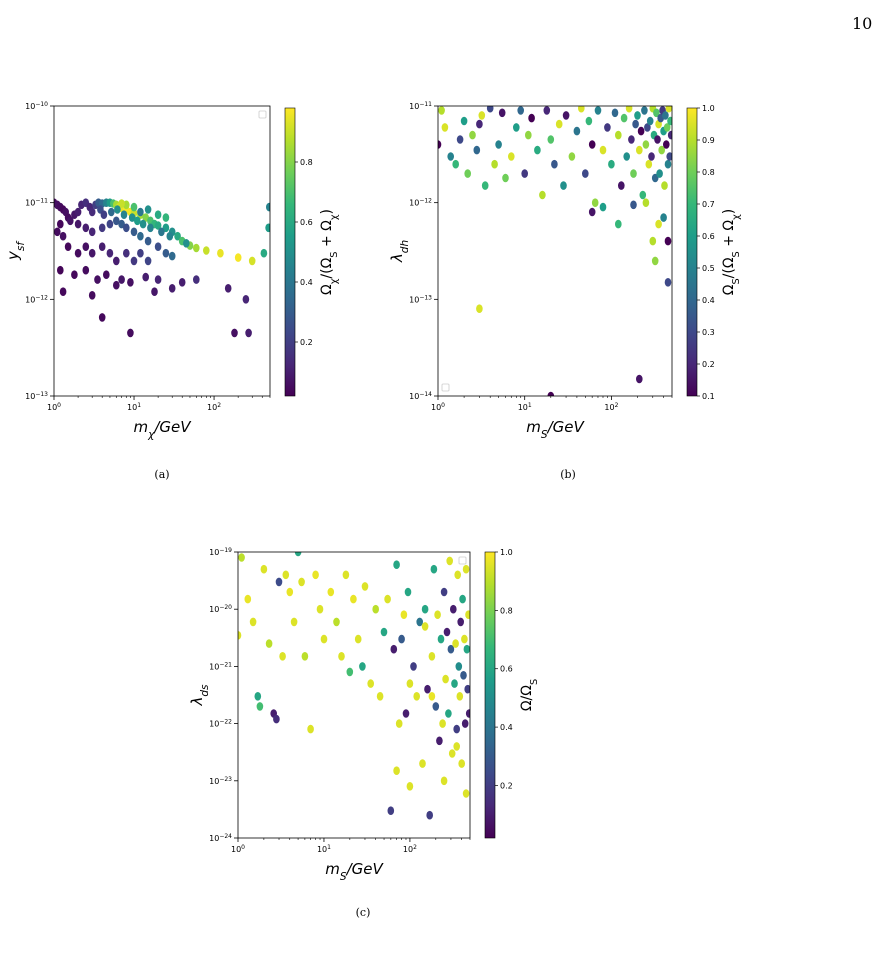 The height and width of the screenshot is (960, 883). I want to click on x-axis-label: mS/GeV, so click(555, 429).